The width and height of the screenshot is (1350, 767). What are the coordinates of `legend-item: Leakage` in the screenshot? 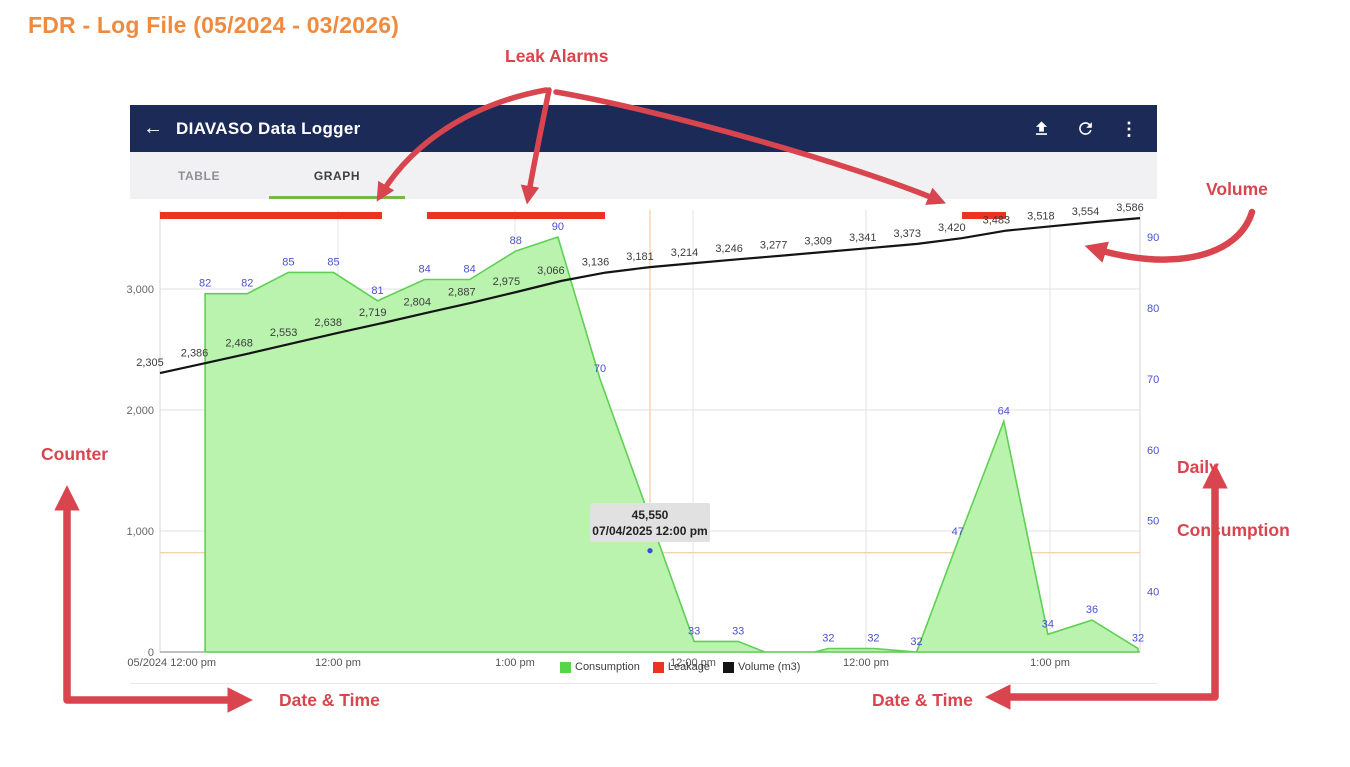 It's located at (681, 667).